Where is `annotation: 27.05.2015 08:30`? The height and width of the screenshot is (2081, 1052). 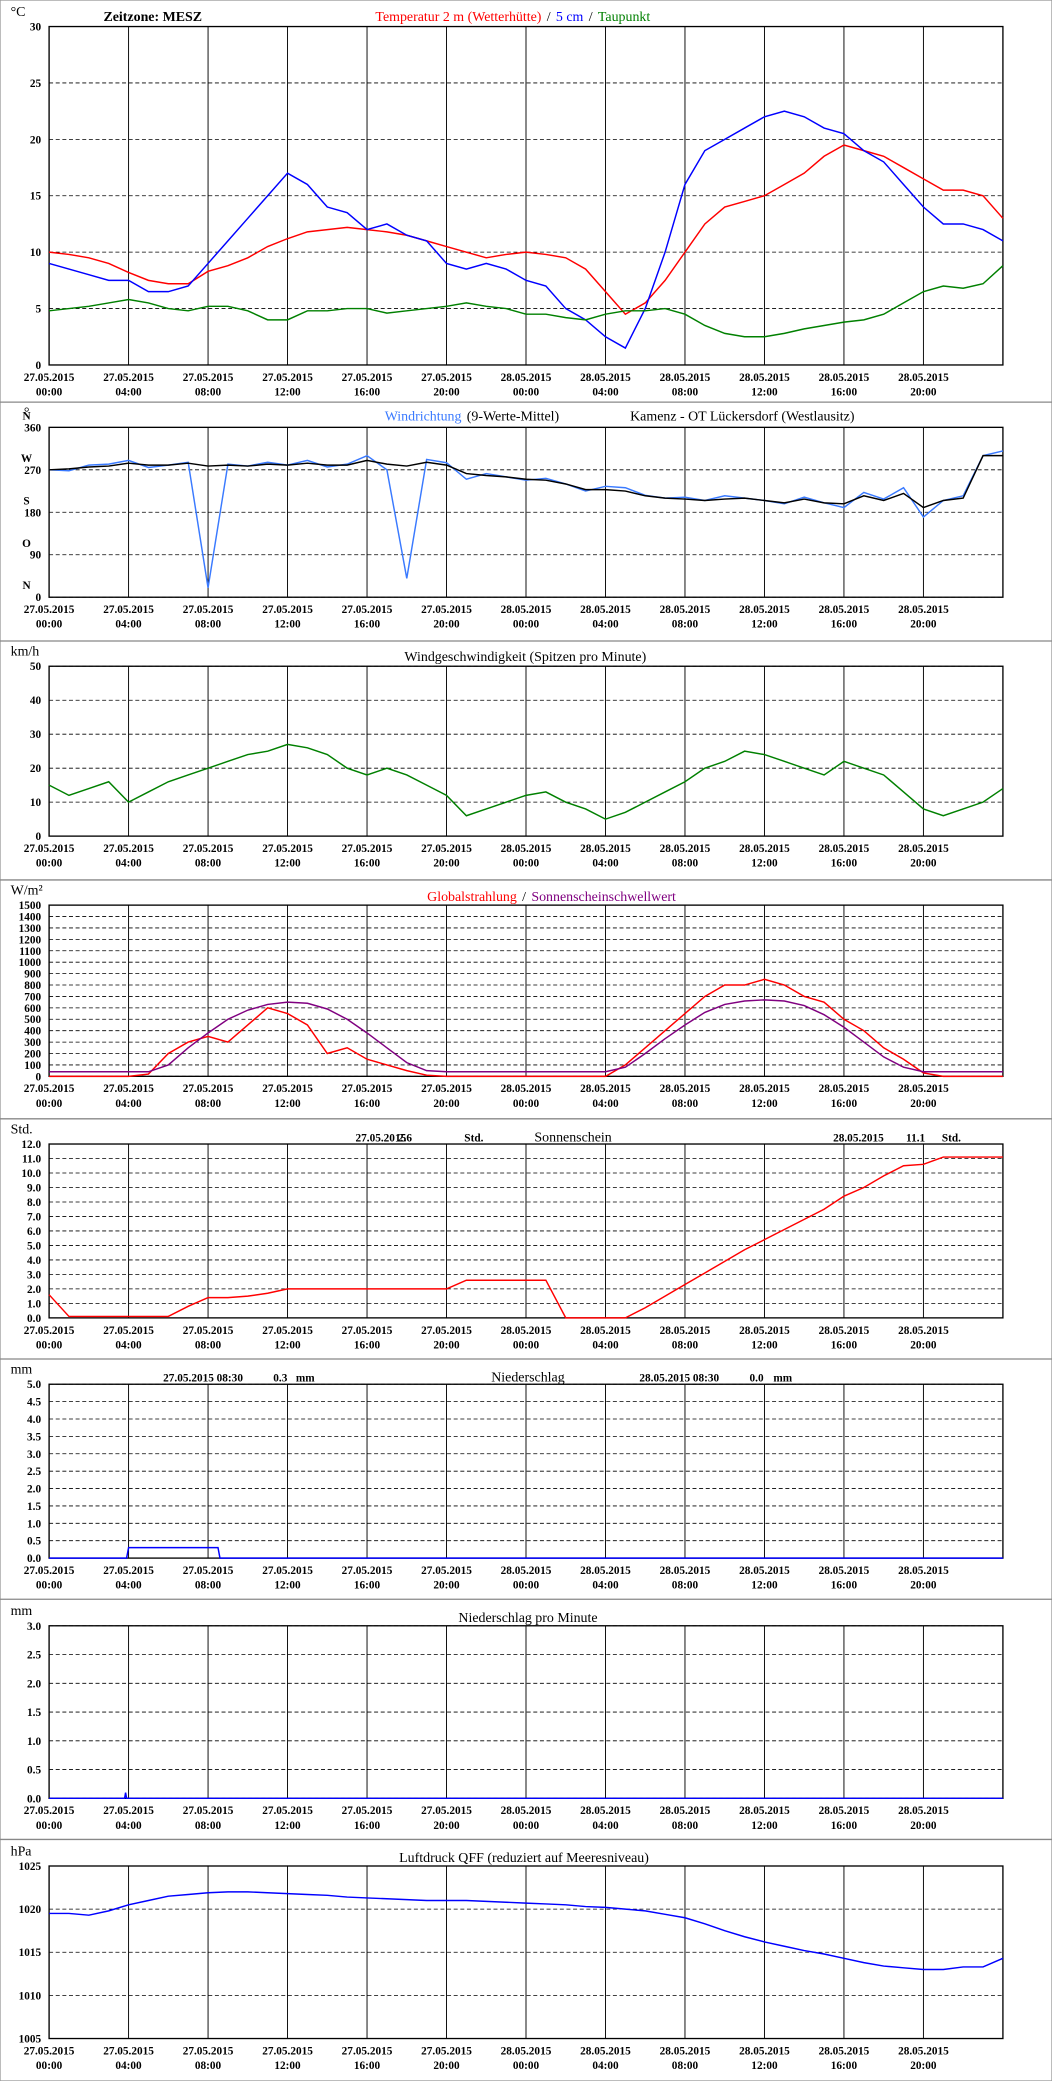
annotation: 27.05.2015 08:30 is located at coordinates (203, 1379).